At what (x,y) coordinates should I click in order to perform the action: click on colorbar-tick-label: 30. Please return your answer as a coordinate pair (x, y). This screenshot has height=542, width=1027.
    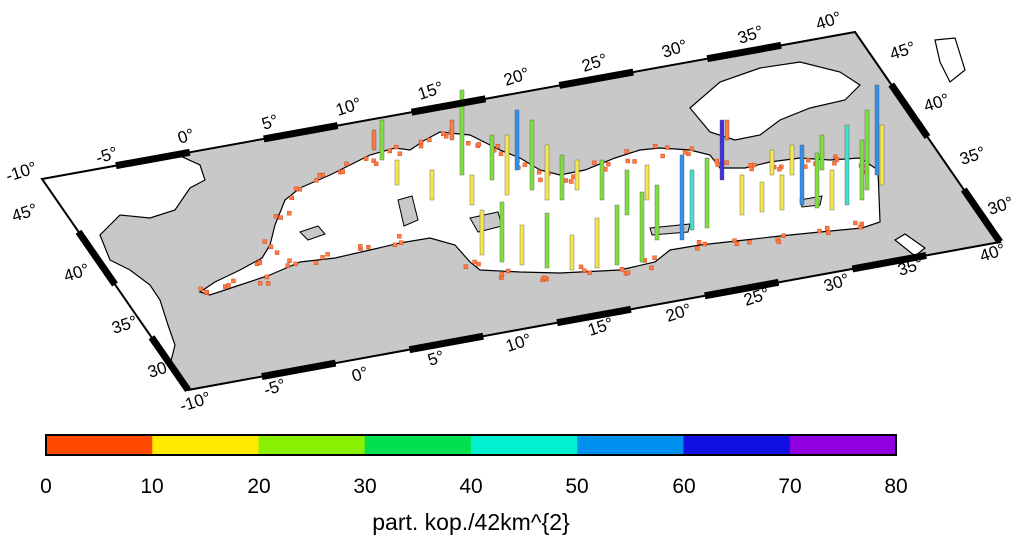
    Looking at the image, I should click on (364, 486).